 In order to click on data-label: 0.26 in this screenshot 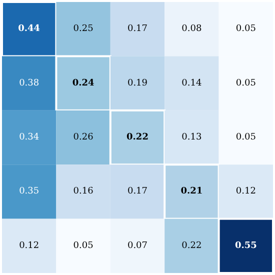, I will do `click(83, 137)`.